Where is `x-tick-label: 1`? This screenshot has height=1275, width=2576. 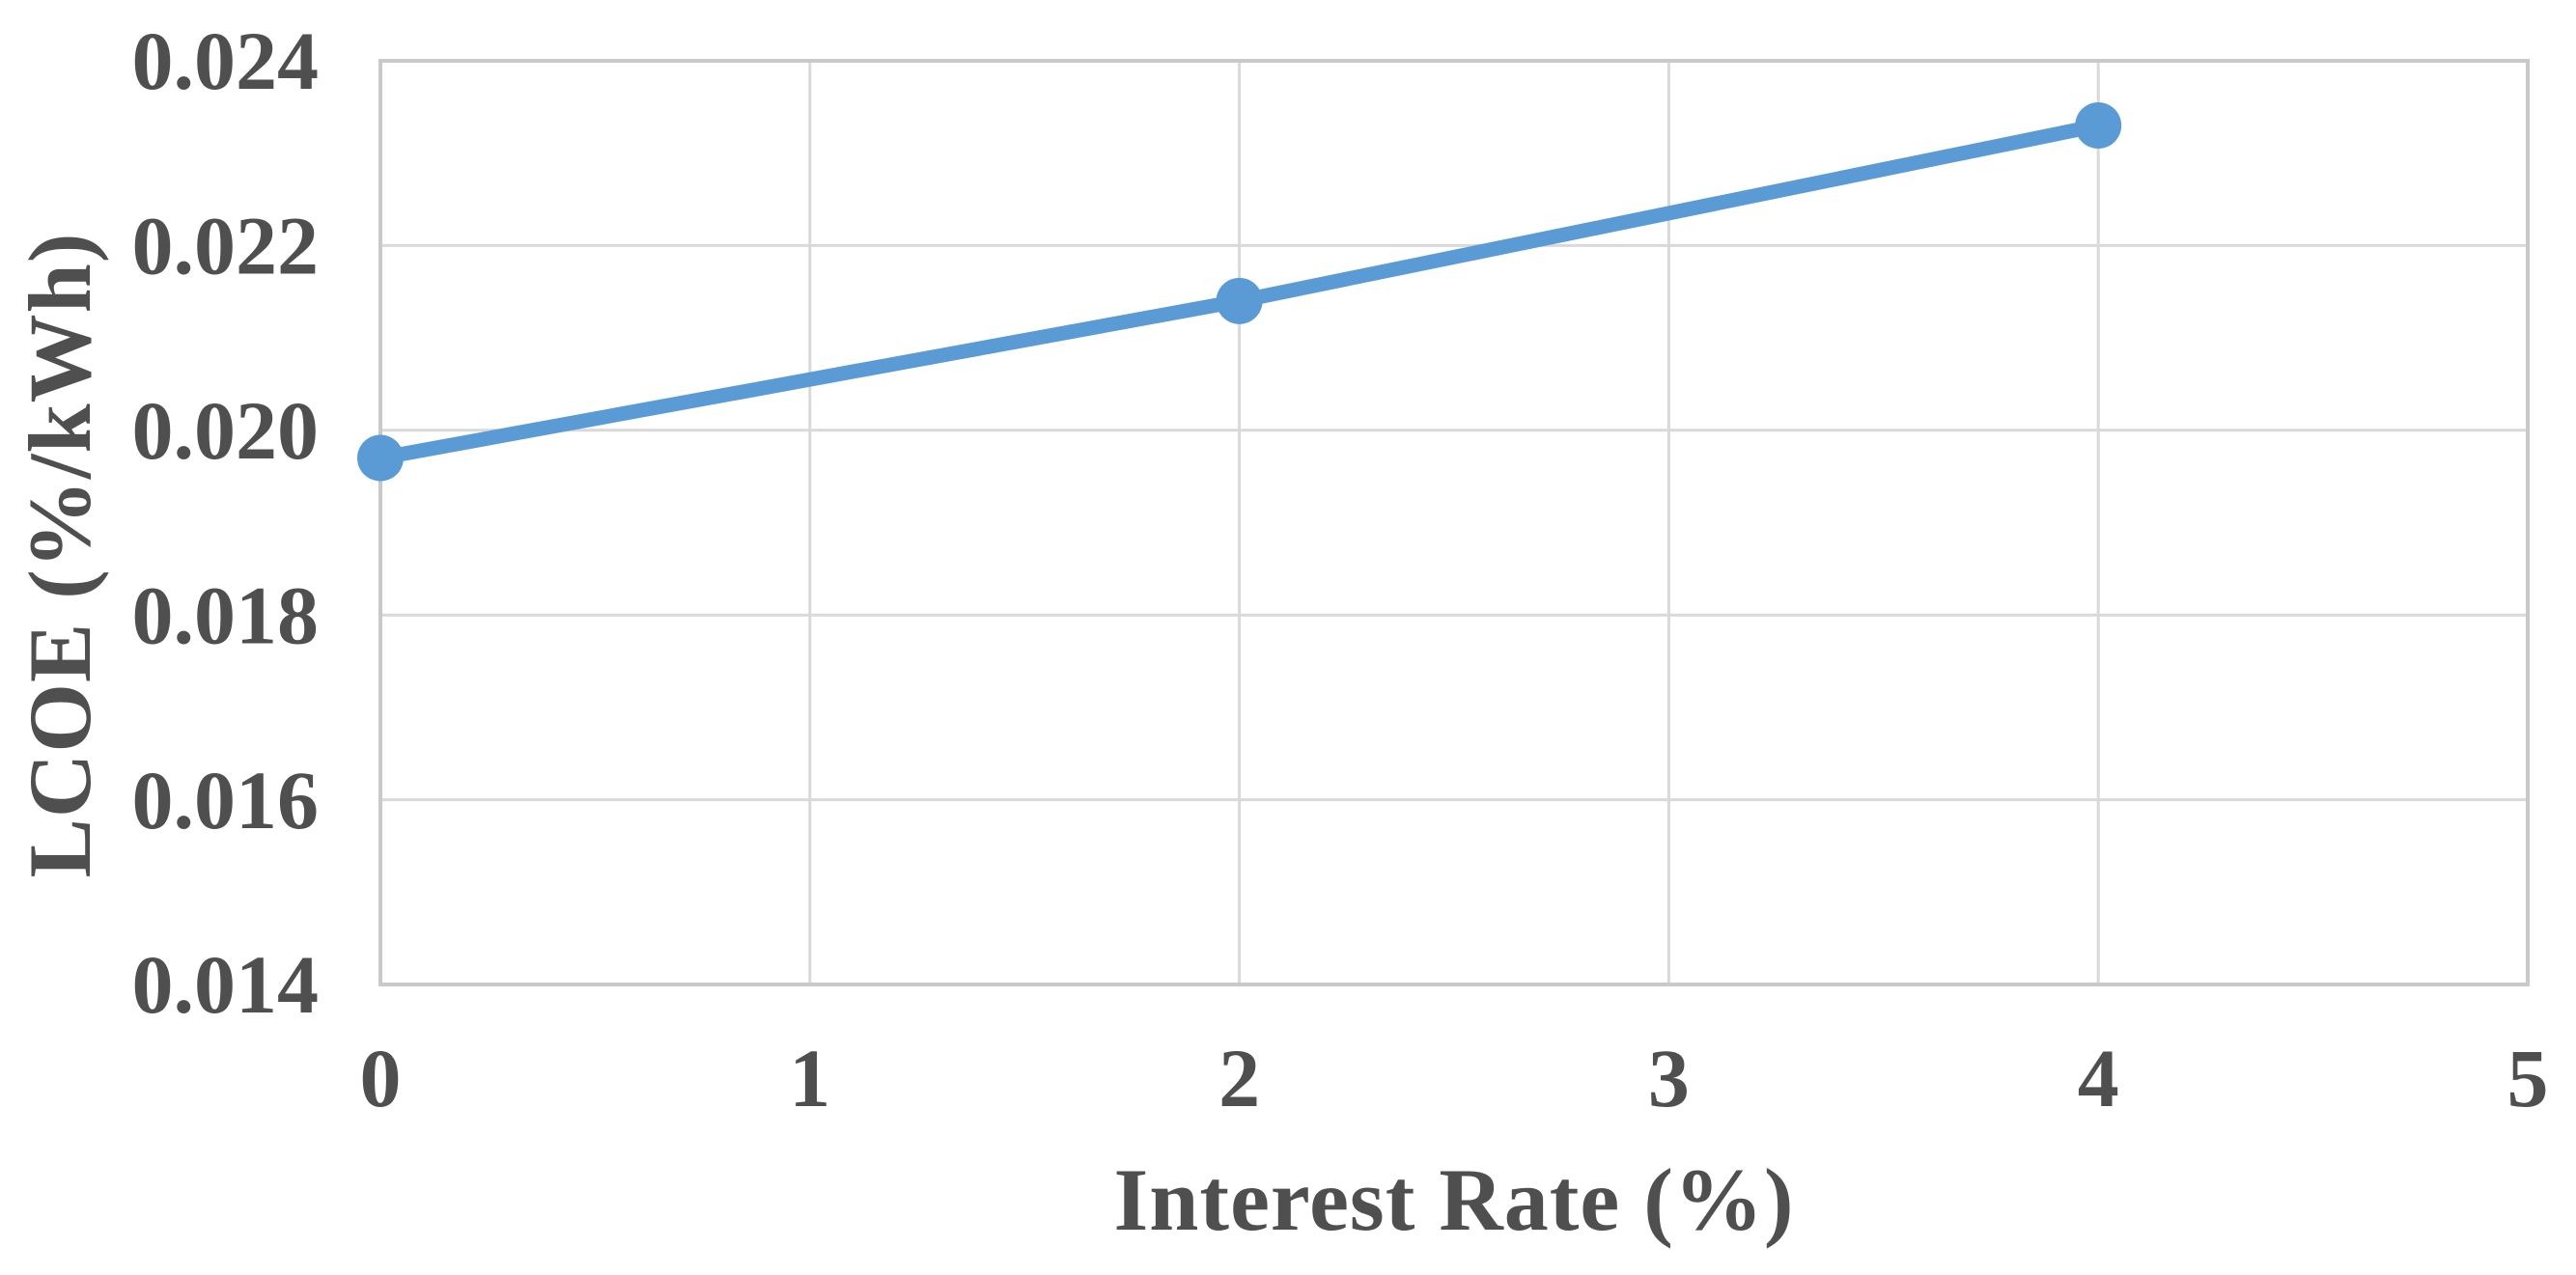 x-tick-label: 1 is located at coordinates (810, 1078).